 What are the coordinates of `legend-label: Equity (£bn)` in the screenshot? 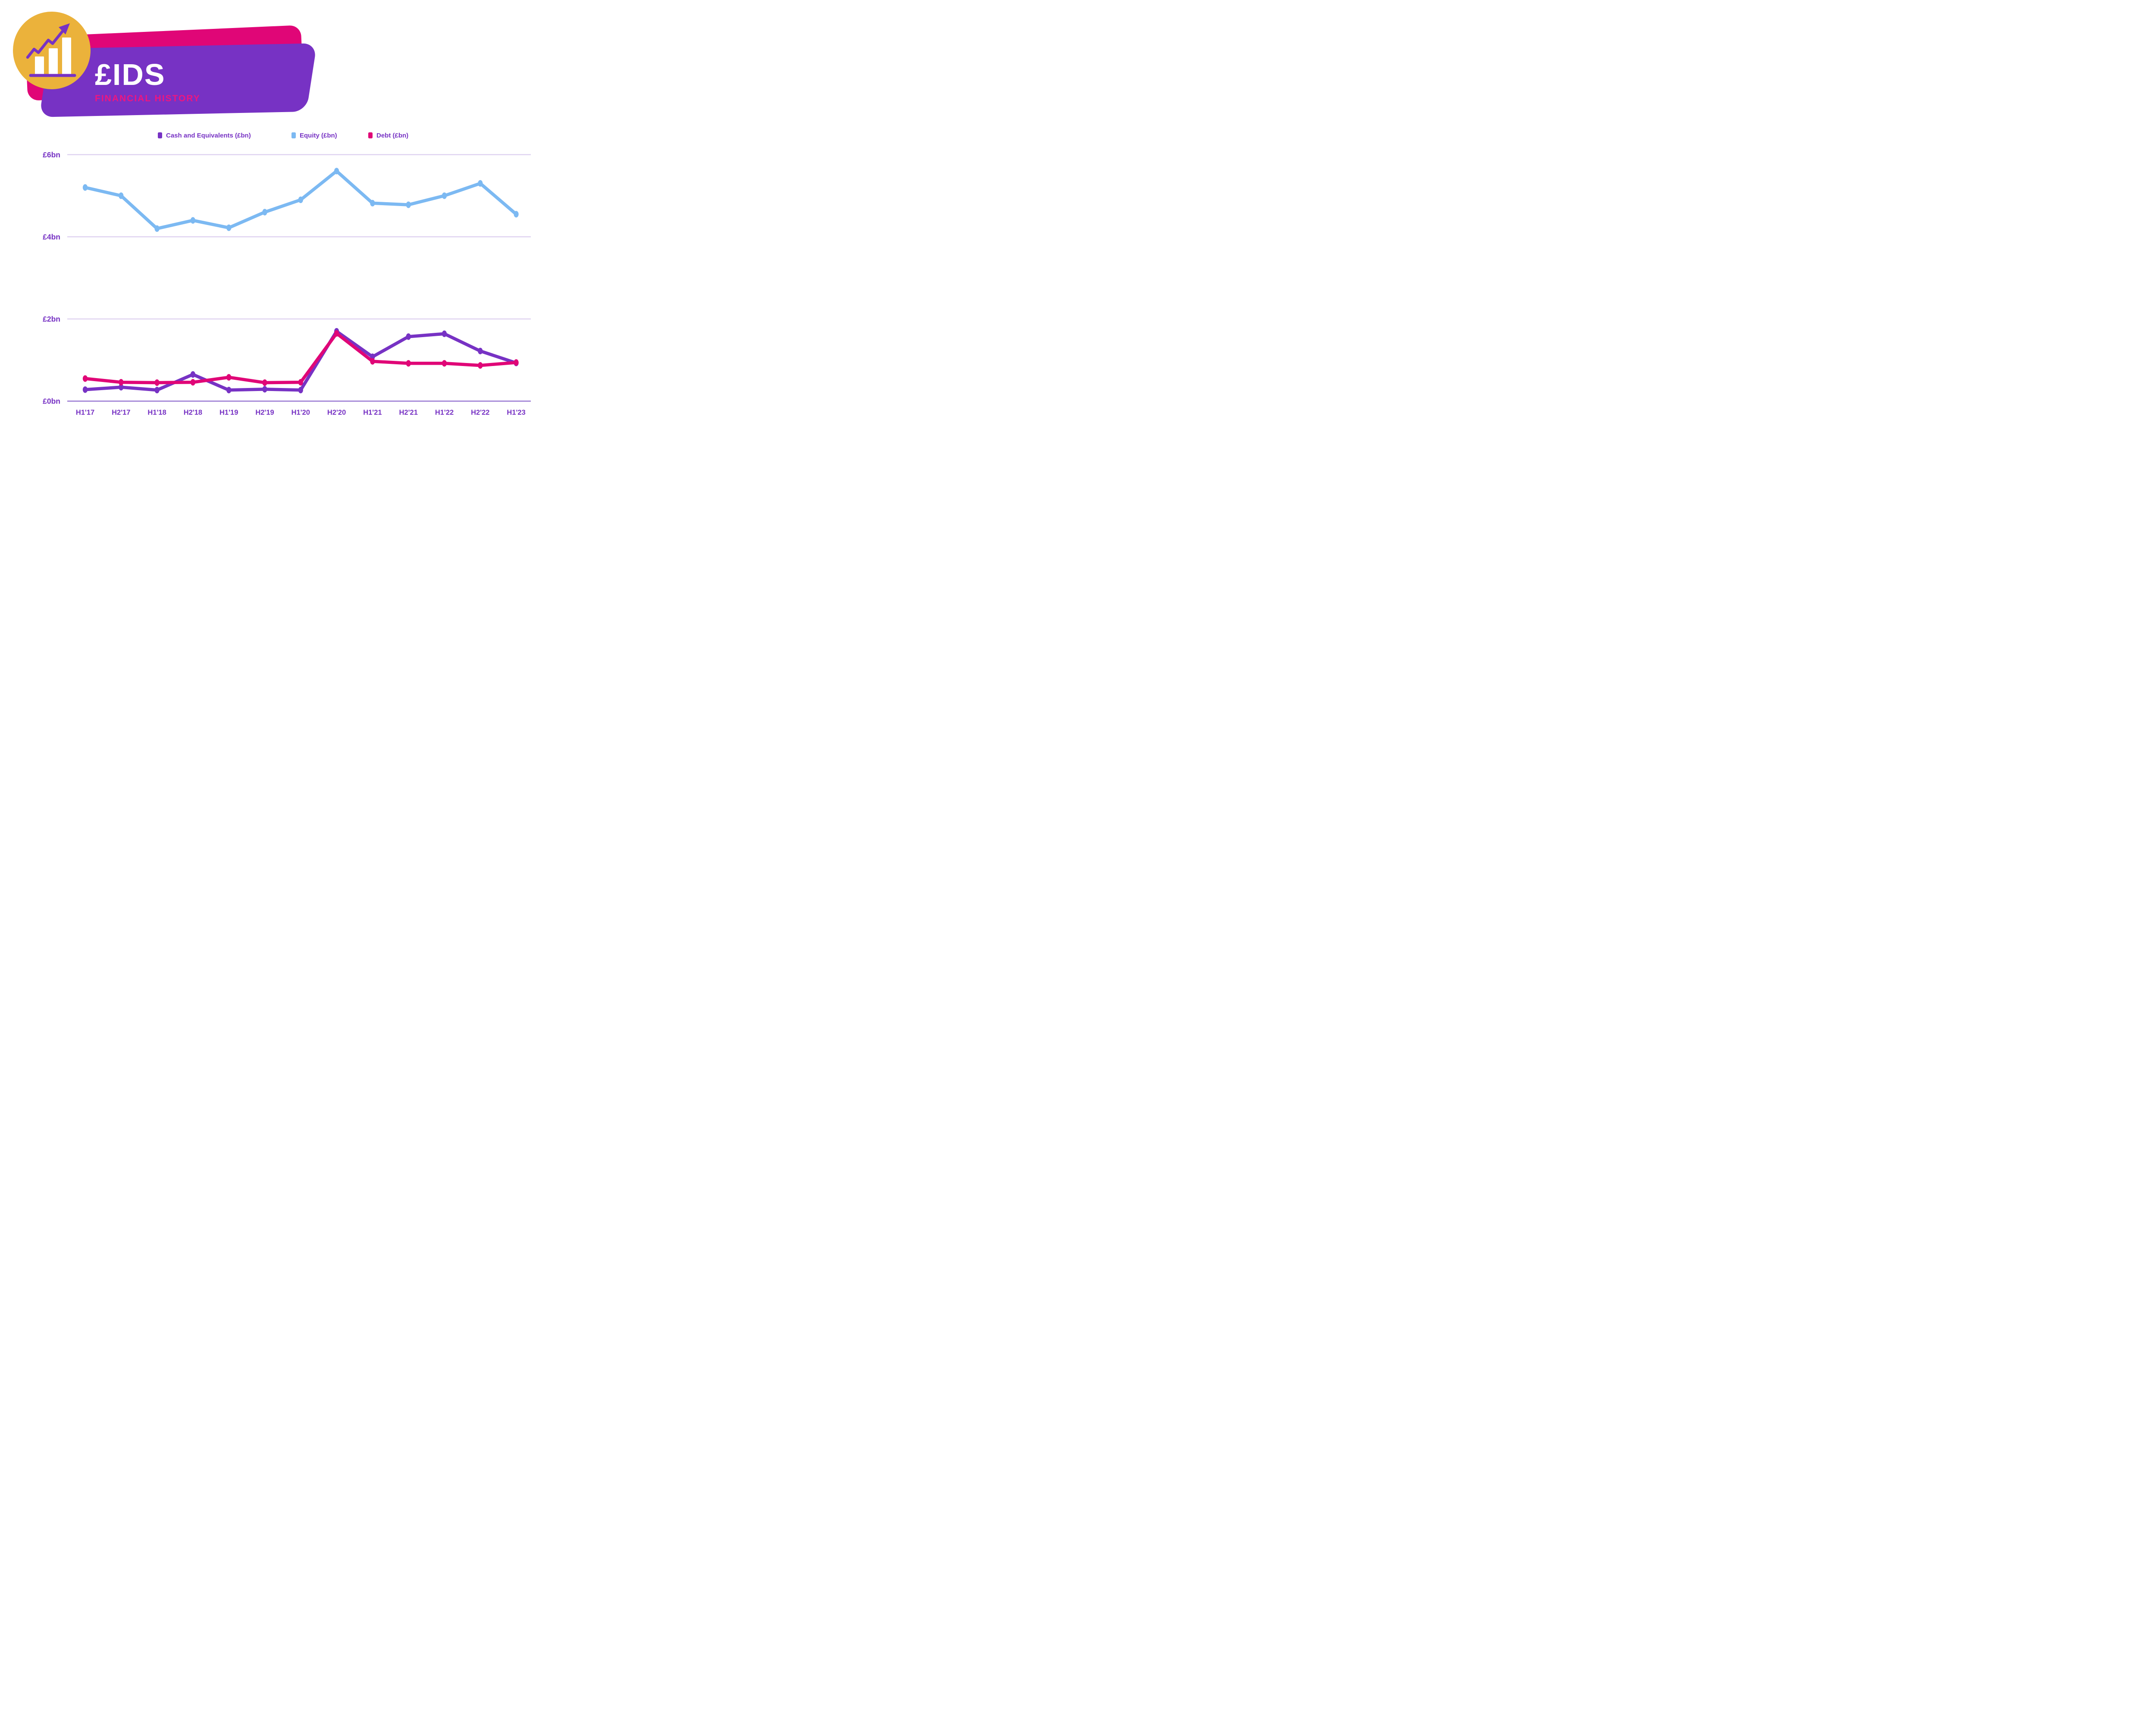 It's located at (318, 135).